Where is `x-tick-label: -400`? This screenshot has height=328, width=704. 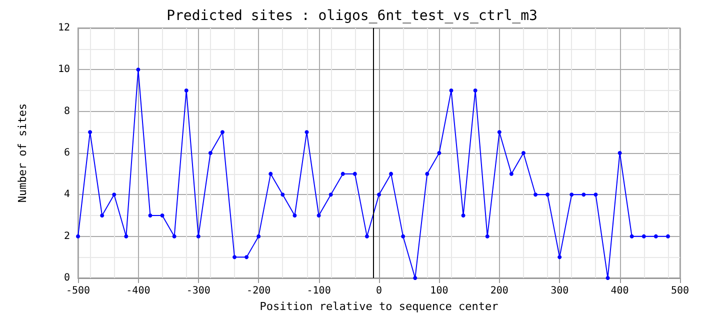
x-tick-label: -400 is located at coordinates (138, 291).